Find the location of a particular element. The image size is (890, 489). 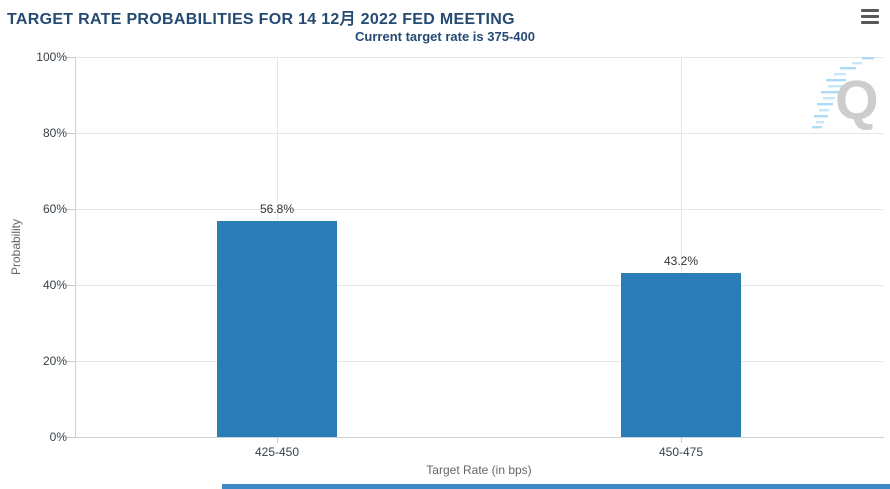

y-axis-tick-label: 20% is located at coordinates (54, 361).